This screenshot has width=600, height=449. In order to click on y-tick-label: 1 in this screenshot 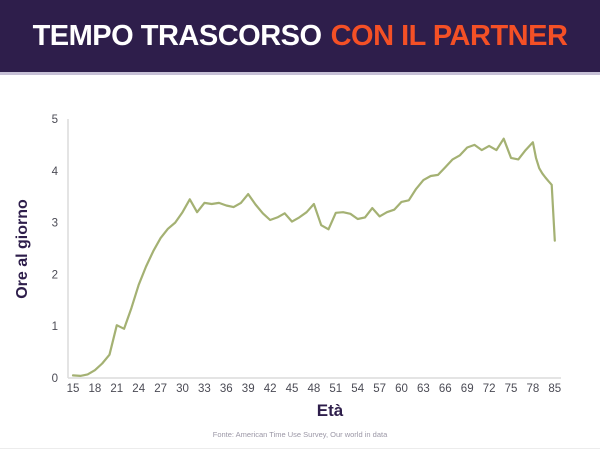, I will do `click(55, 327)`.